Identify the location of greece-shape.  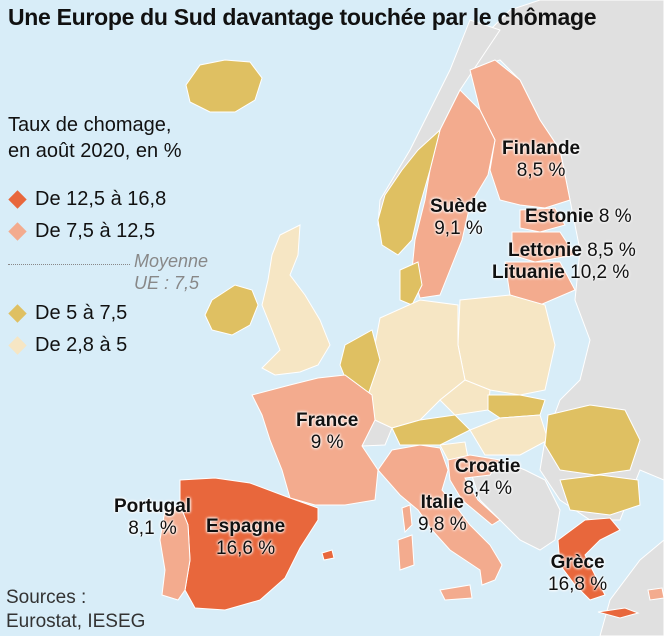
(589, 559).